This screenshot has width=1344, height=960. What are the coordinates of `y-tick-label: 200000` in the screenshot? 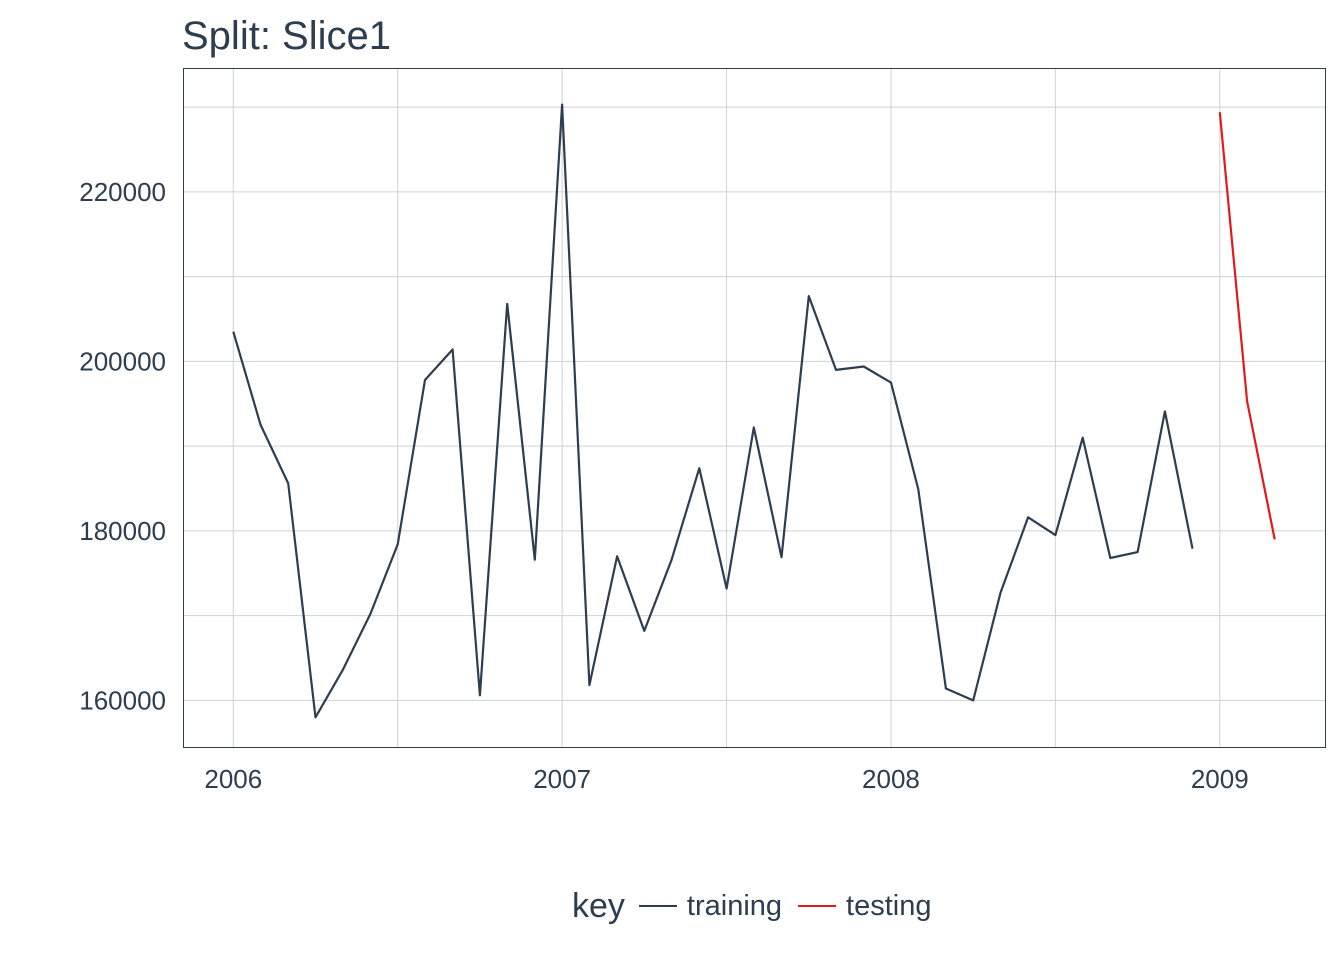 It's located at (122, 361).